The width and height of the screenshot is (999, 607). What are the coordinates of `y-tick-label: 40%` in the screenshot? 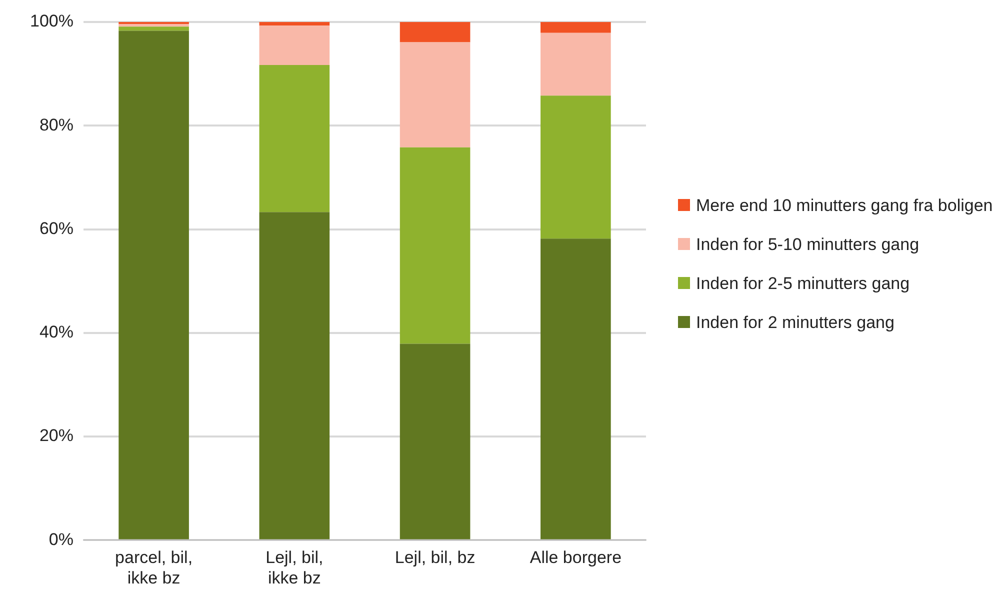 It's located at (56, 332).